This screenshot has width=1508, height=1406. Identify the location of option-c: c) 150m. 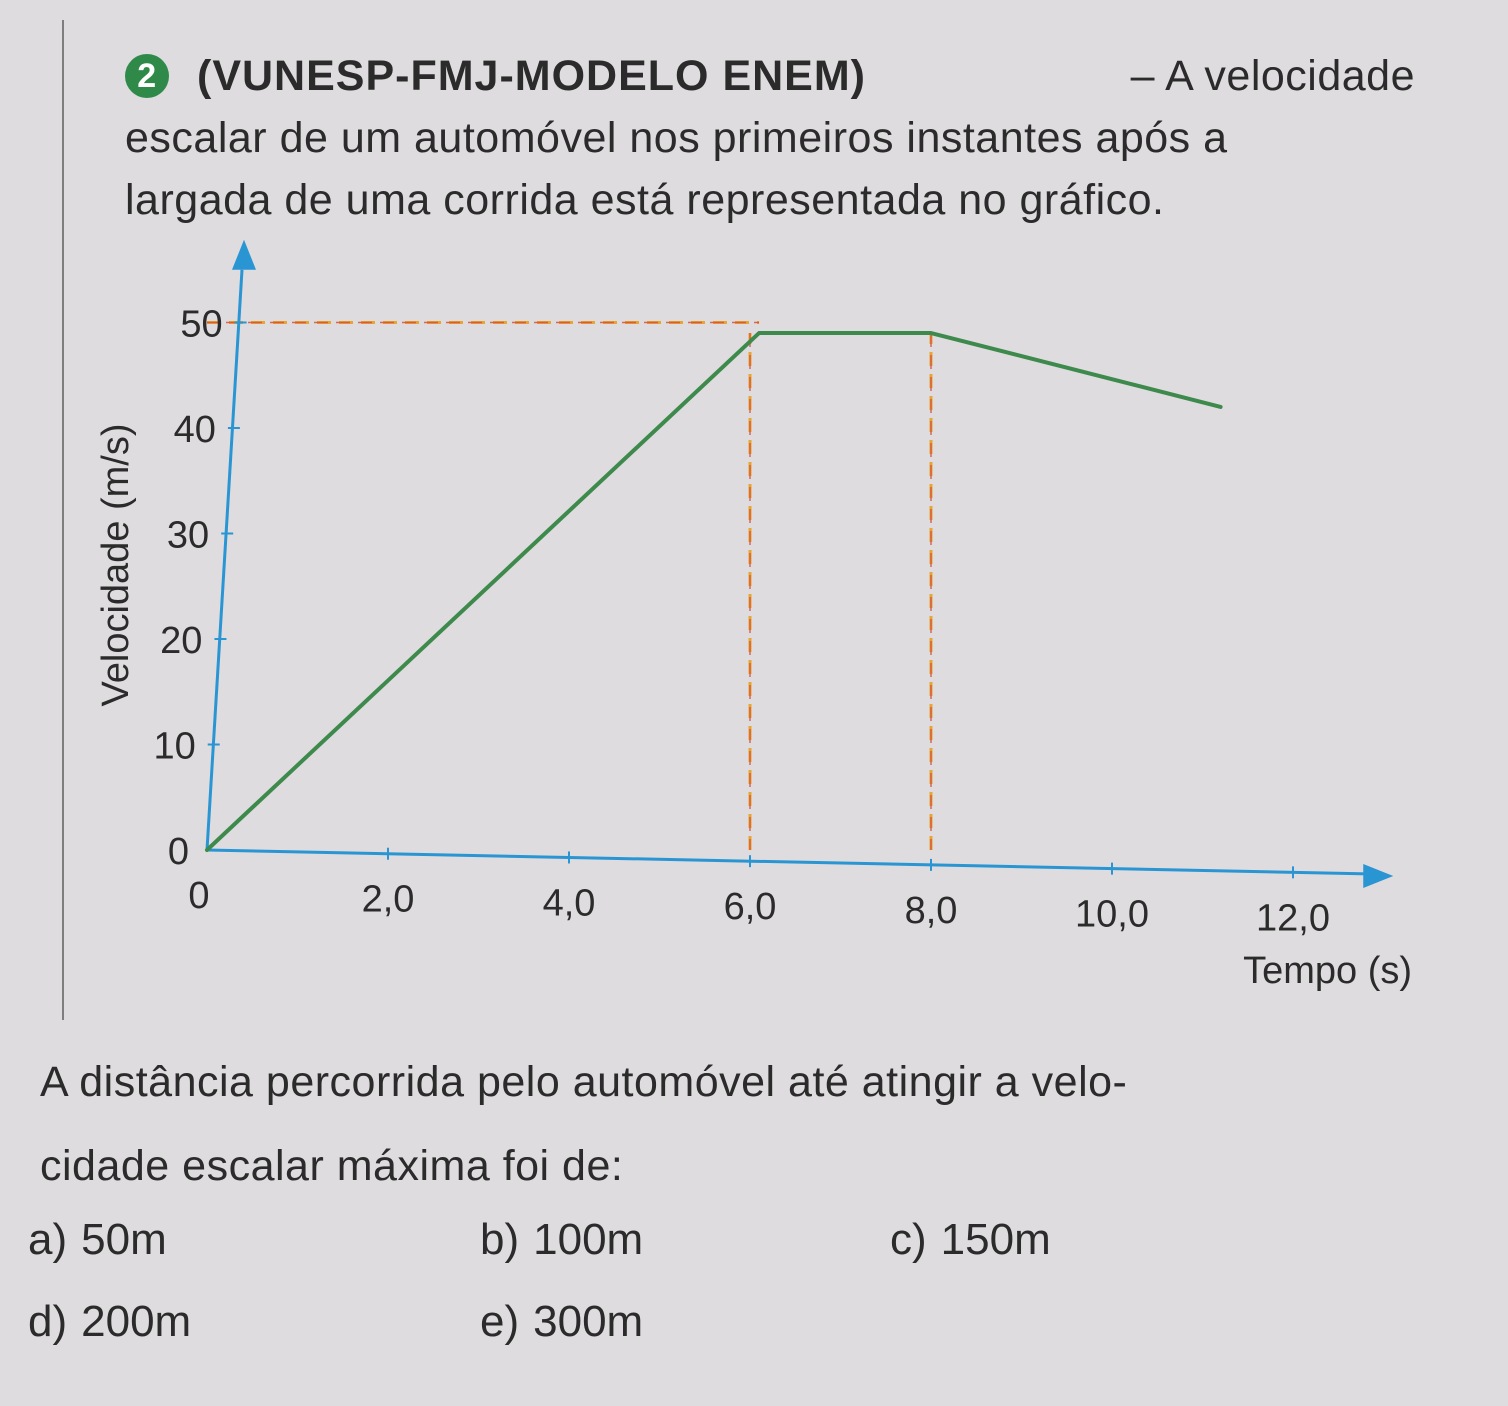
(970, 1240).